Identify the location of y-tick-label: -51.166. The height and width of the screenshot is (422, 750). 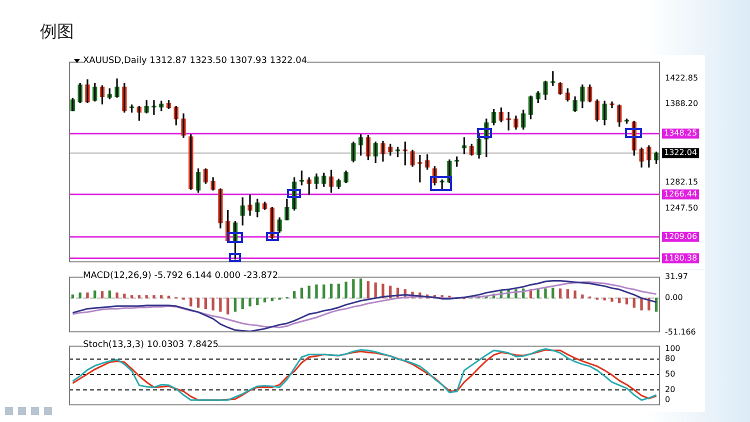
(680, 331).